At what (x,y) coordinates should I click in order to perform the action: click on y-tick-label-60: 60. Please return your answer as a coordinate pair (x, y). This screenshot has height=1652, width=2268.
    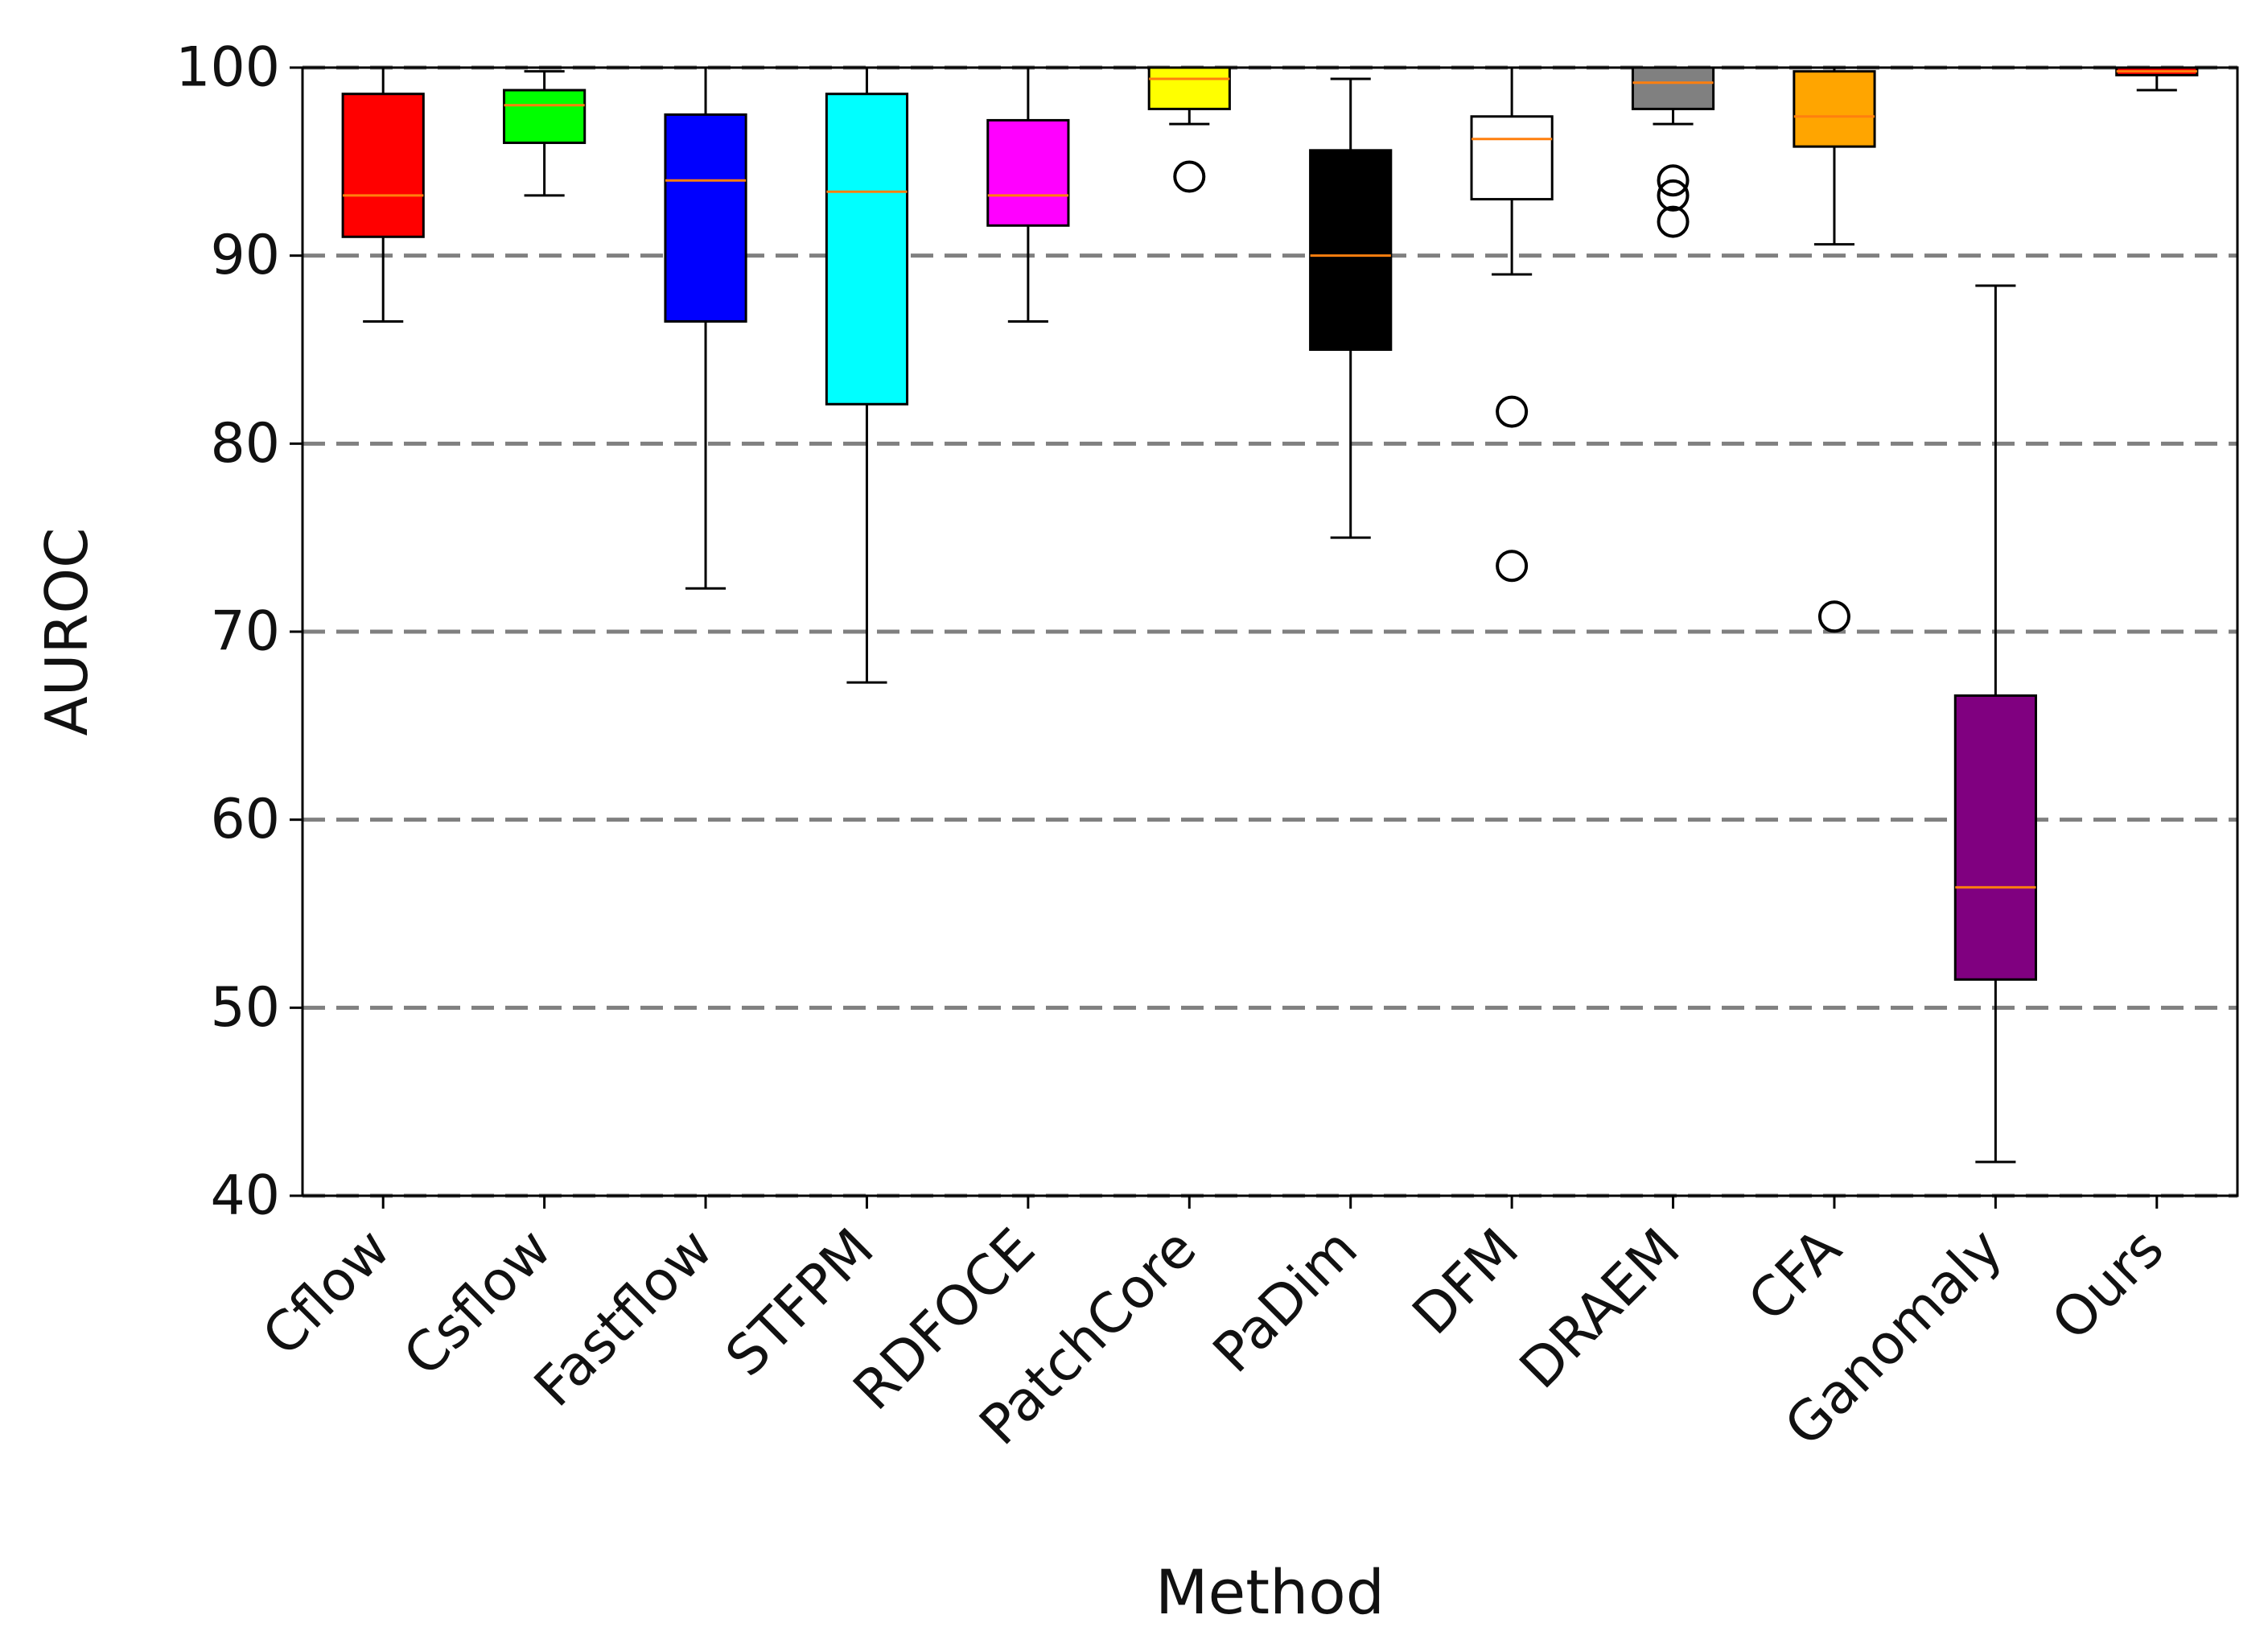
    Looking at the image, I should click on (245, 819).